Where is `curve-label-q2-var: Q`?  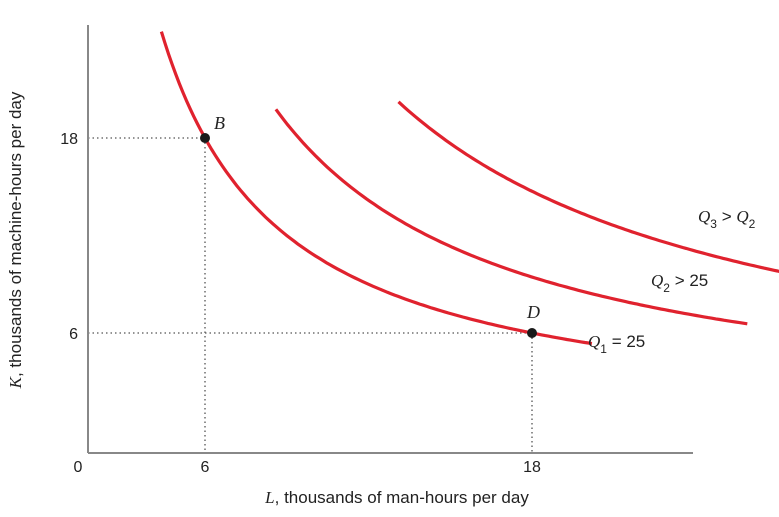 curve-label-q2-var: Q is located at coordinates (657, 280).